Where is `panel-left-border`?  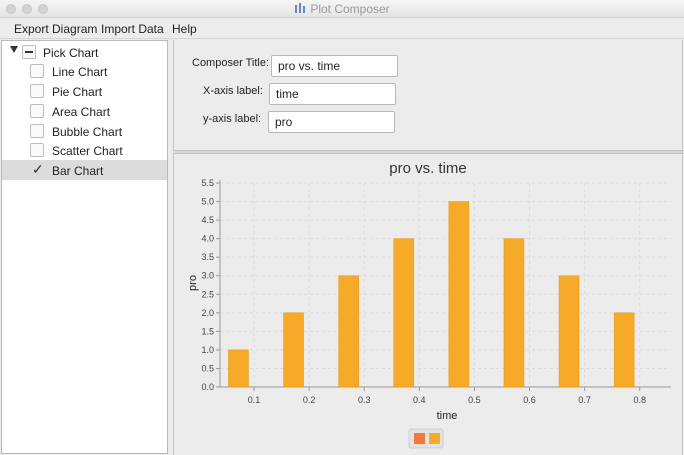
panel-left-border is located at coordinates (173, 247).